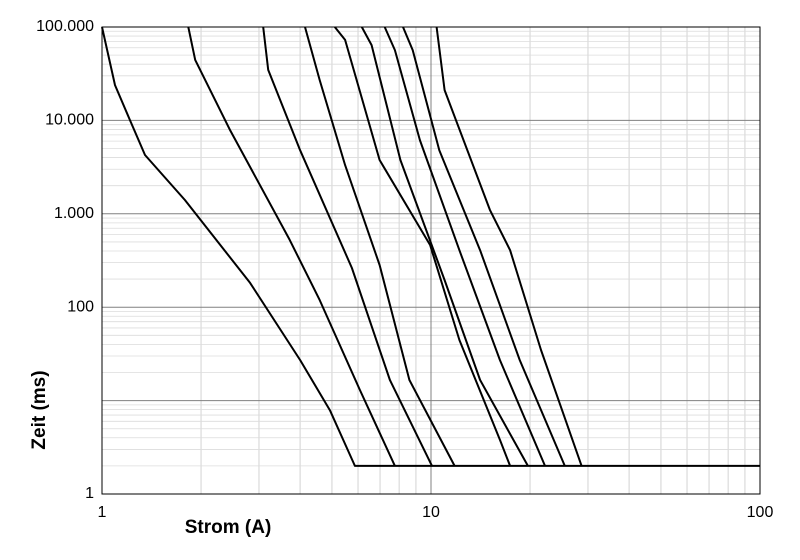 This screenshot has height=560, width=800. I want to click on y-tick-label: 1.000, so click(74, 213).